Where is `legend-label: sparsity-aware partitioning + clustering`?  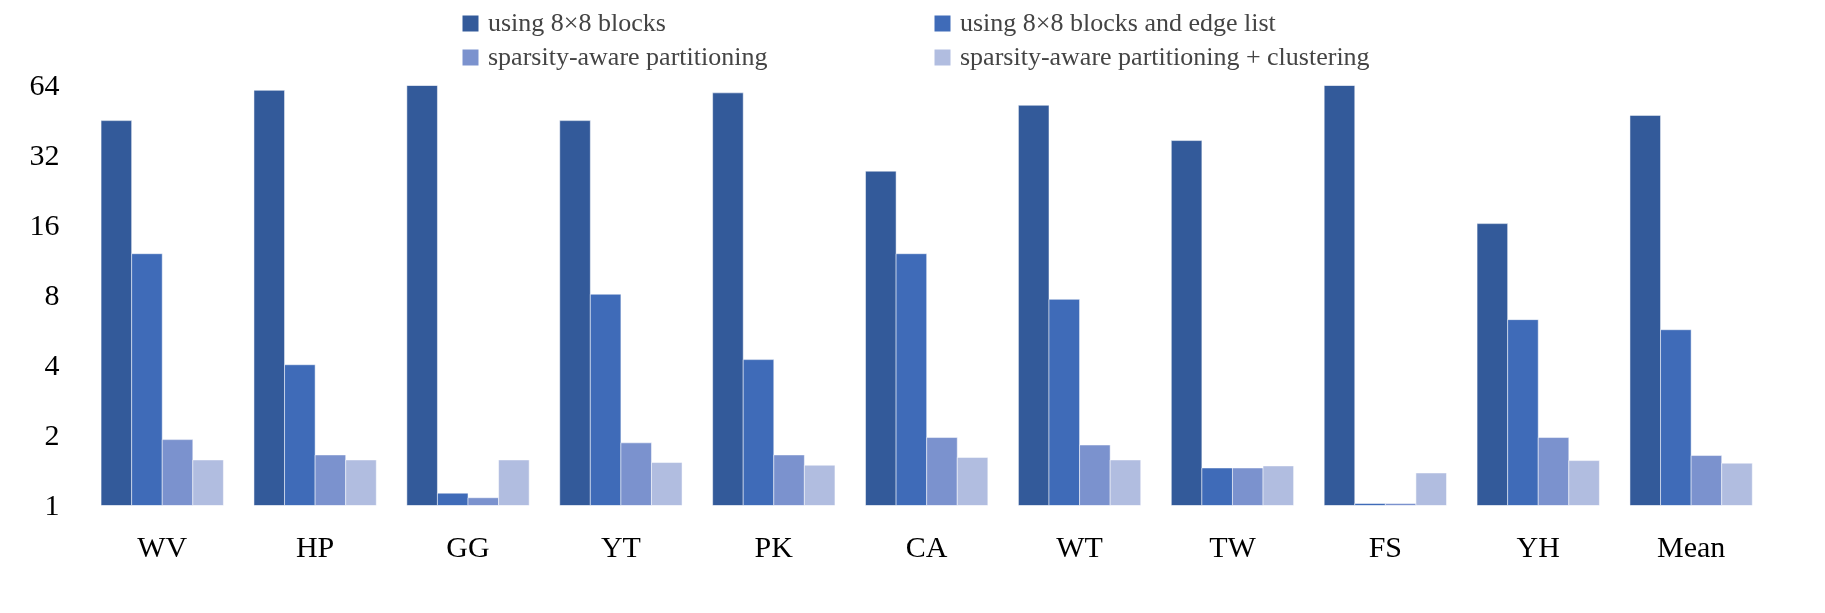 legend-label: sparsity-aware partitioning + clustering is located at coordinates (1165, 57).